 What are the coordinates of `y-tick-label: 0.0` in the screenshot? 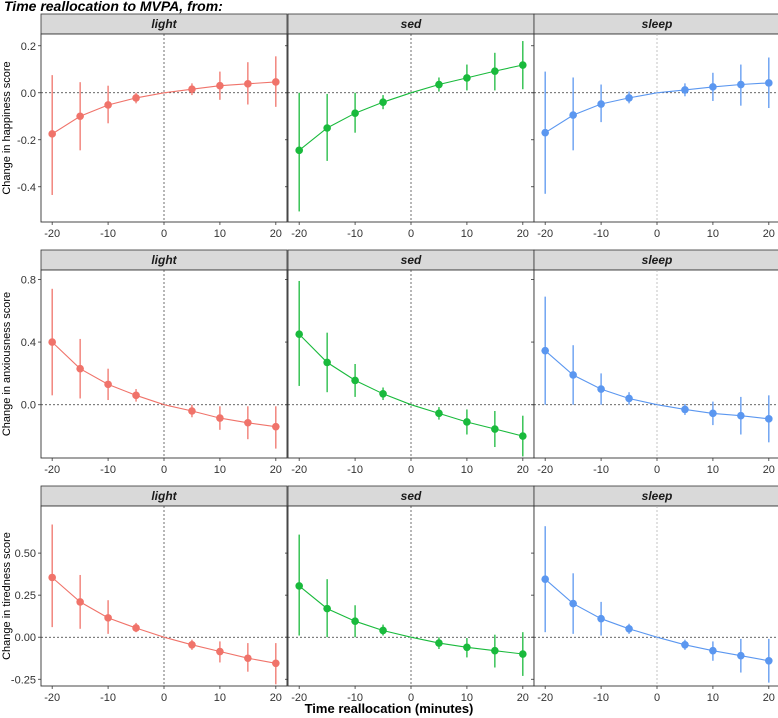 It's located at (28, 406).